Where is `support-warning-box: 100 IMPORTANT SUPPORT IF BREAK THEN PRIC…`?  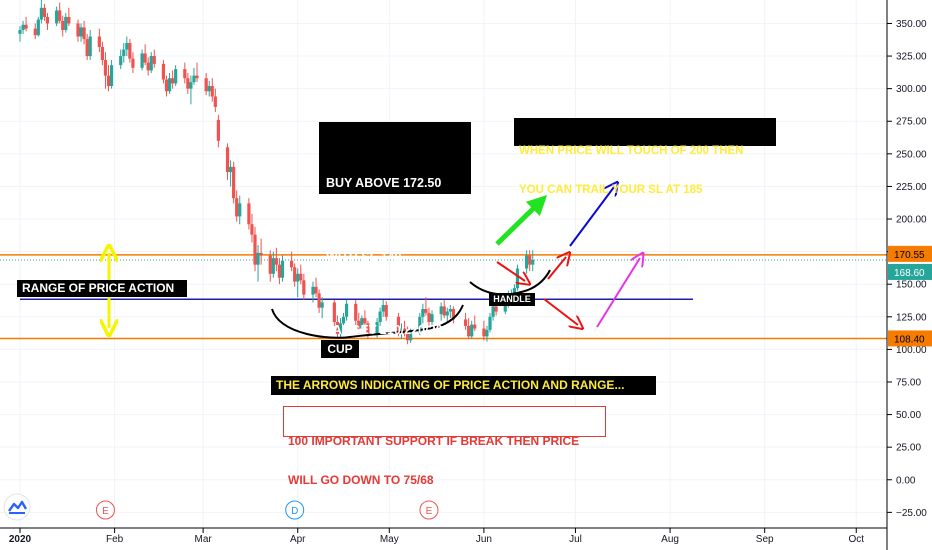
support-warning-box: 100 IMPORTANT SUPPORT IF BREAK THEN PRIC… is located at coordinates (444, 446).